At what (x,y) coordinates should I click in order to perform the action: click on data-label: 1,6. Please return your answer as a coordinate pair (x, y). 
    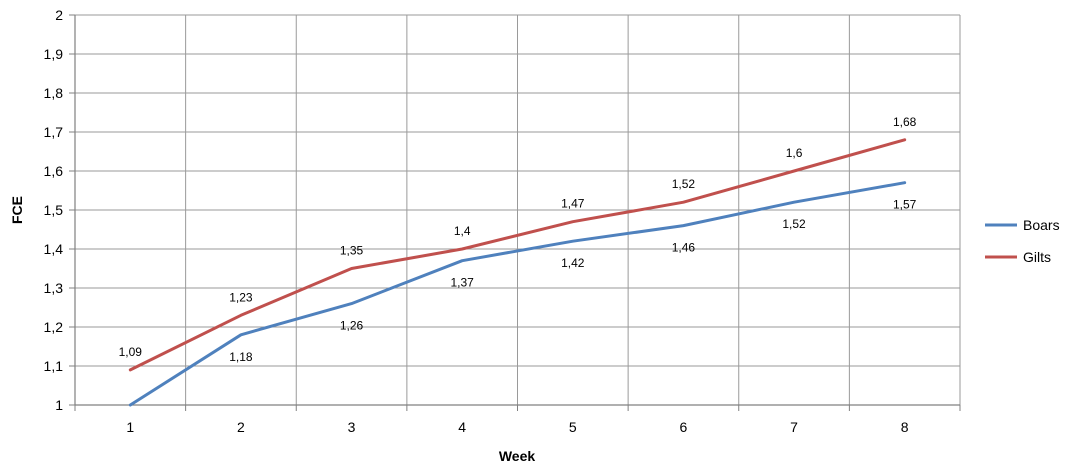
    Looking at the image, I should click on (794, 153).